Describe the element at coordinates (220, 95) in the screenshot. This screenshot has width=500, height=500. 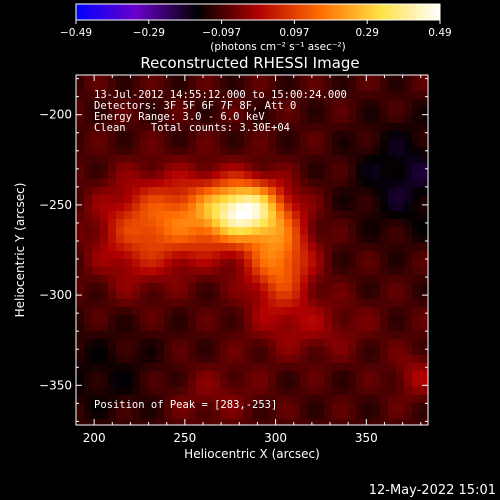
I see `annotation-time-range: 13-Jul-2012 14:55:12.000 to 15:00:24.000` at that location.